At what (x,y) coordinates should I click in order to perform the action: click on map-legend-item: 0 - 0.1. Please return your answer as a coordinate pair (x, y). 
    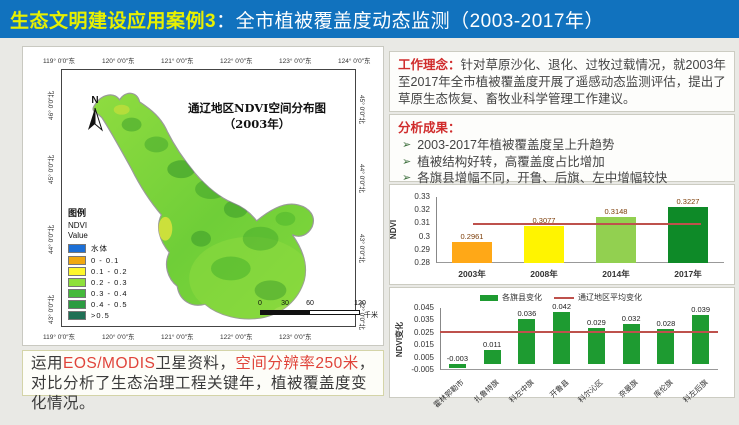
    Looking at the image, I should click on (98, 260).